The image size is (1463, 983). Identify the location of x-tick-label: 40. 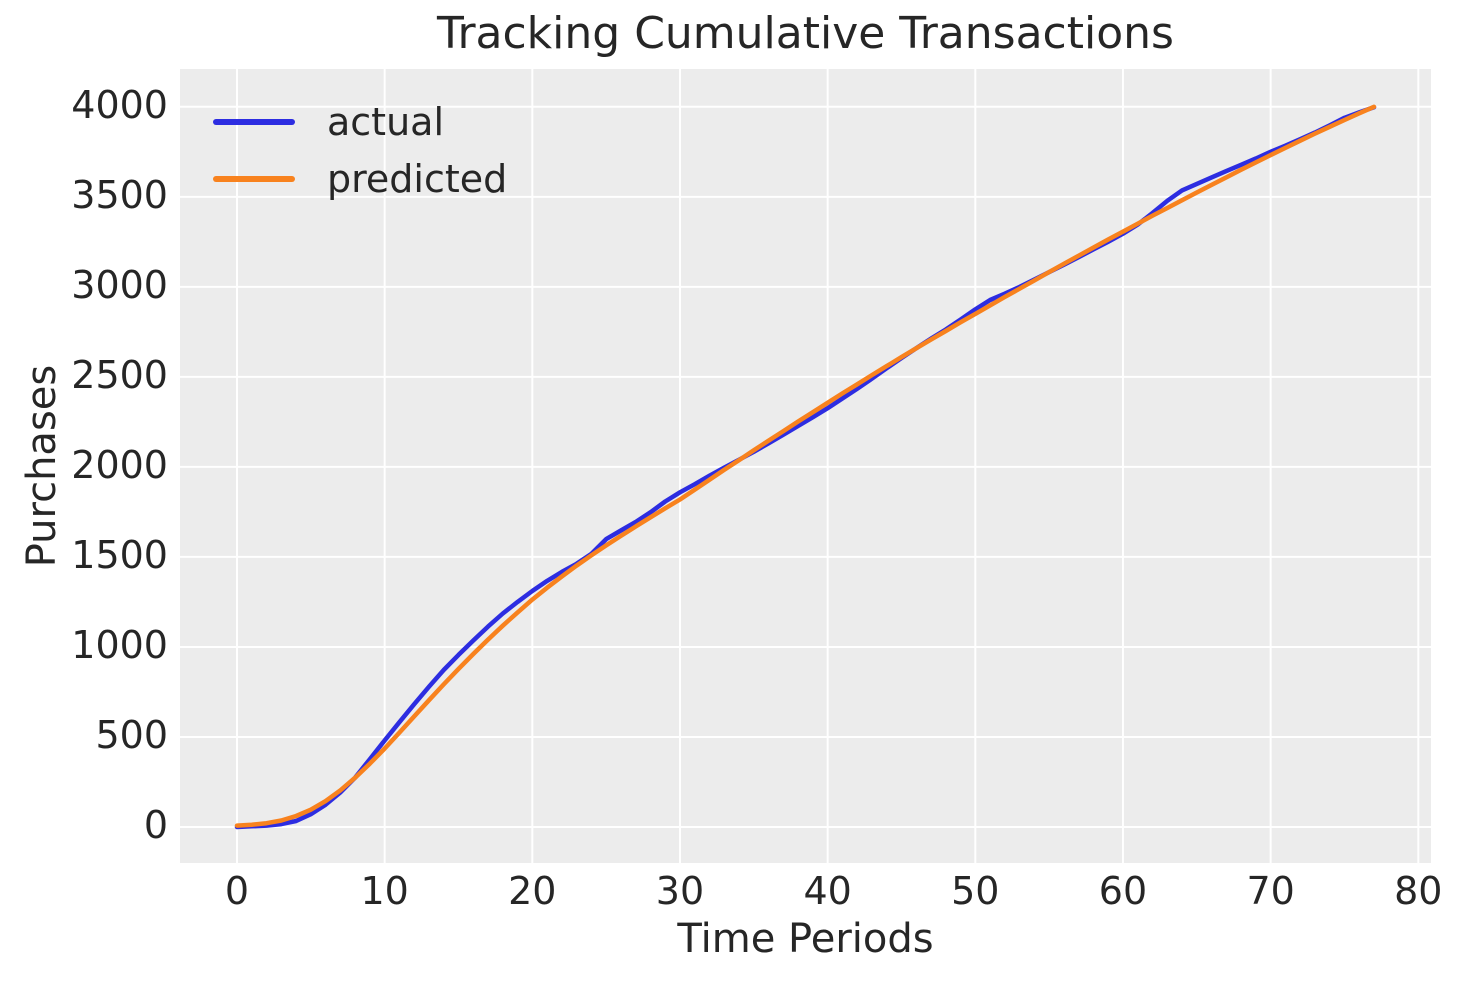
(827, 891).